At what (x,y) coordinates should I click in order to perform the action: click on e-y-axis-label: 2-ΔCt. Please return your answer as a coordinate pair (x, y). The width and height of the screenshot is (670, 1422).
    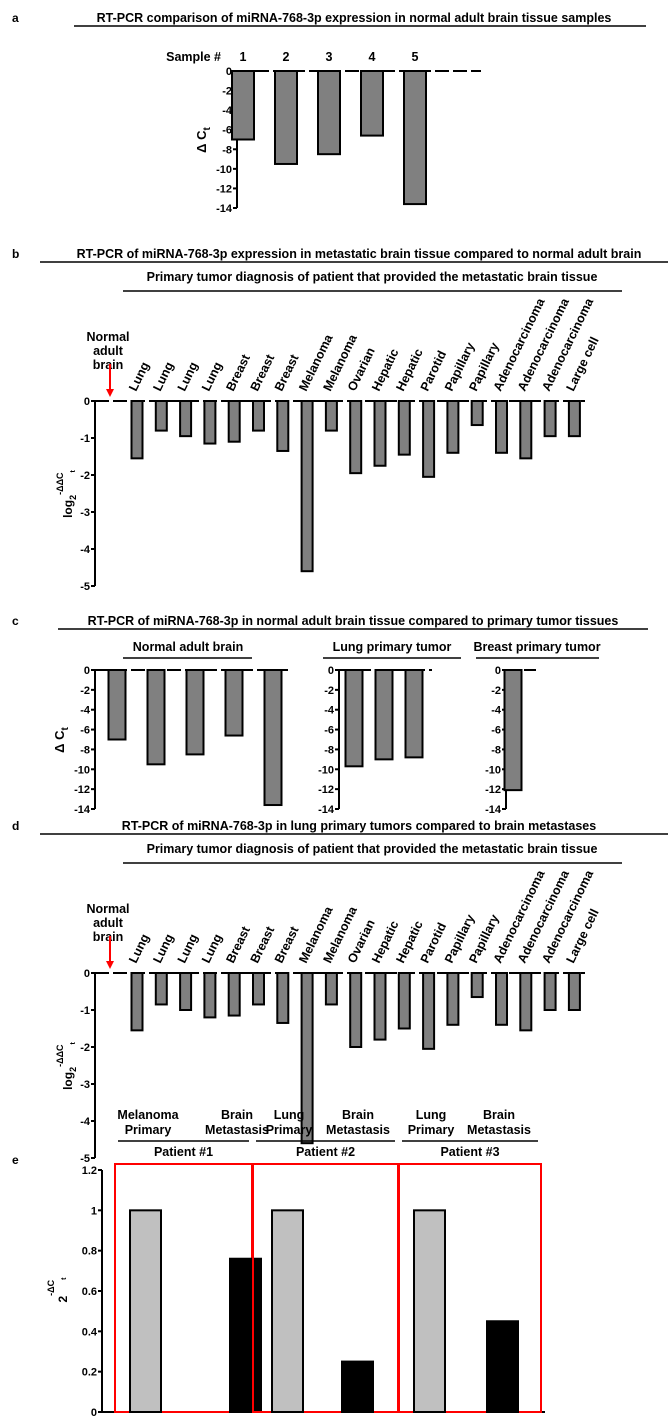
    Looking at the image, I should click on (58, 1290).